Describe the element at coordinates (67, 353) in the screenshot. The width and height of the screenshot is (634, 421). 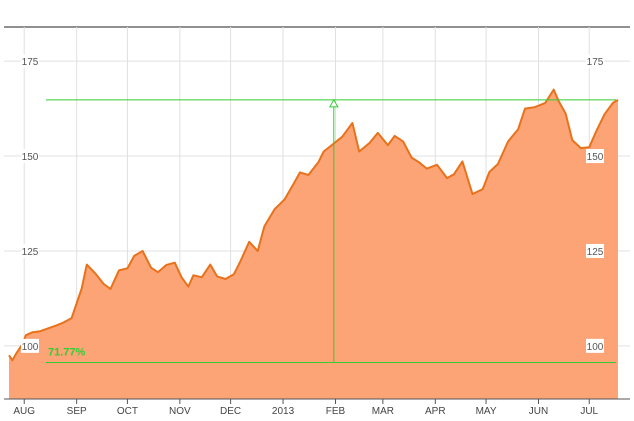
I see `change-percent-label: 71.77%` at that location.